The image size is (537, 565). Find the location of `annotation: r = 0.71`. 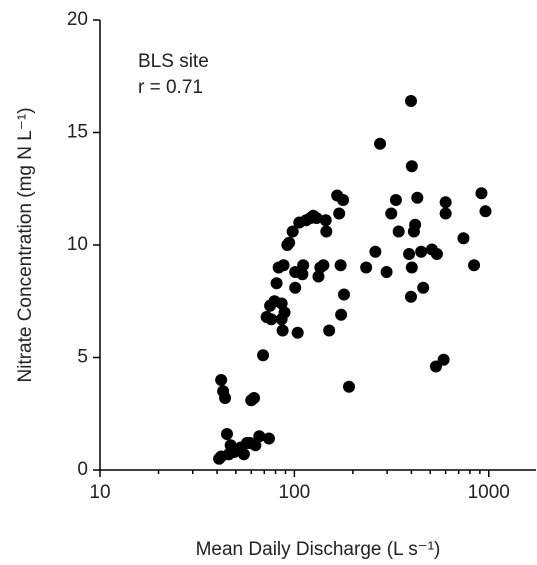

annotation: r = 0.71 is located at coordinates (170, 87).